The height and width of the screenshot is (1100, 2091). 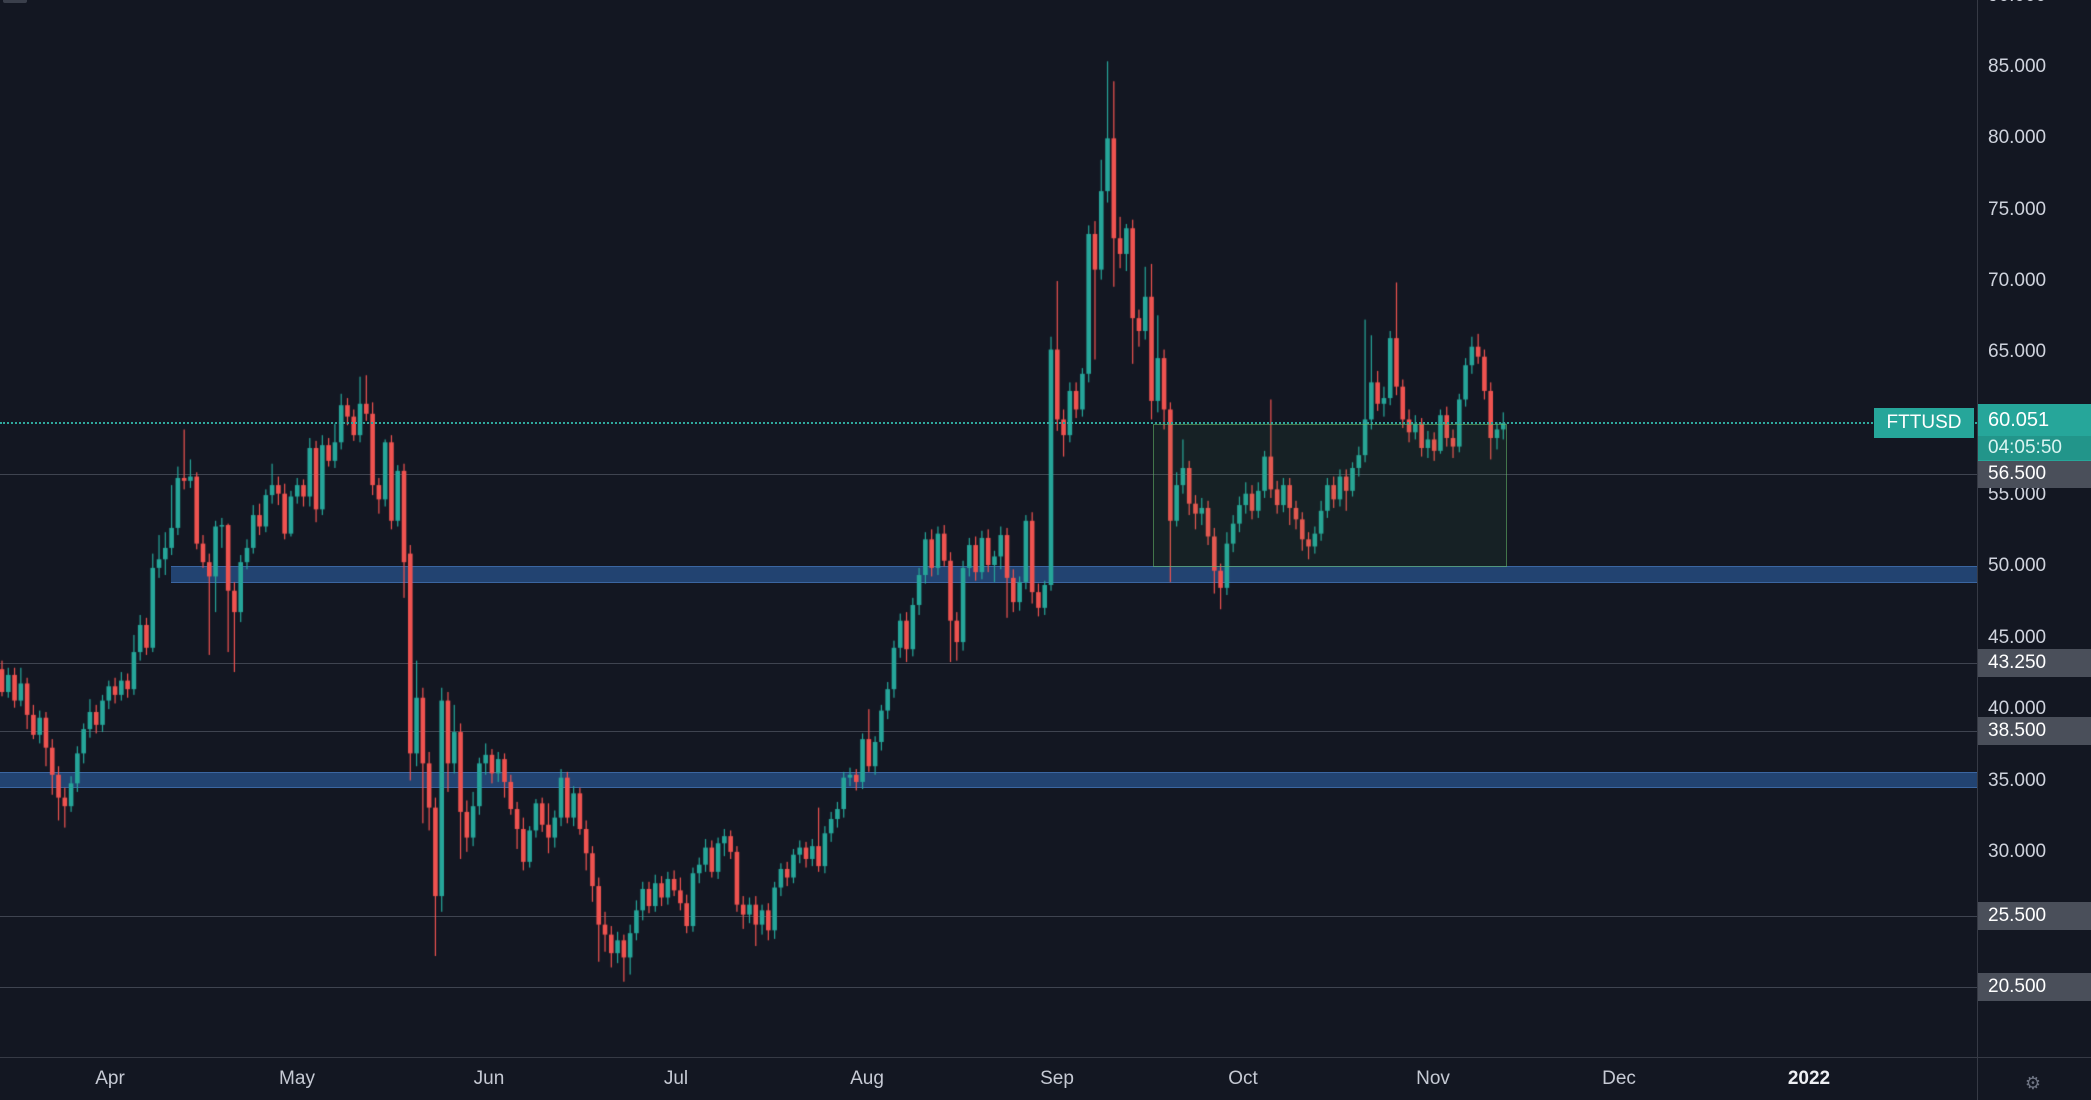 What do you see at coordinates (2017, 637) in the screenshot?
I see `price-tick-label: 45.000` at bounding box center [2017, 637].